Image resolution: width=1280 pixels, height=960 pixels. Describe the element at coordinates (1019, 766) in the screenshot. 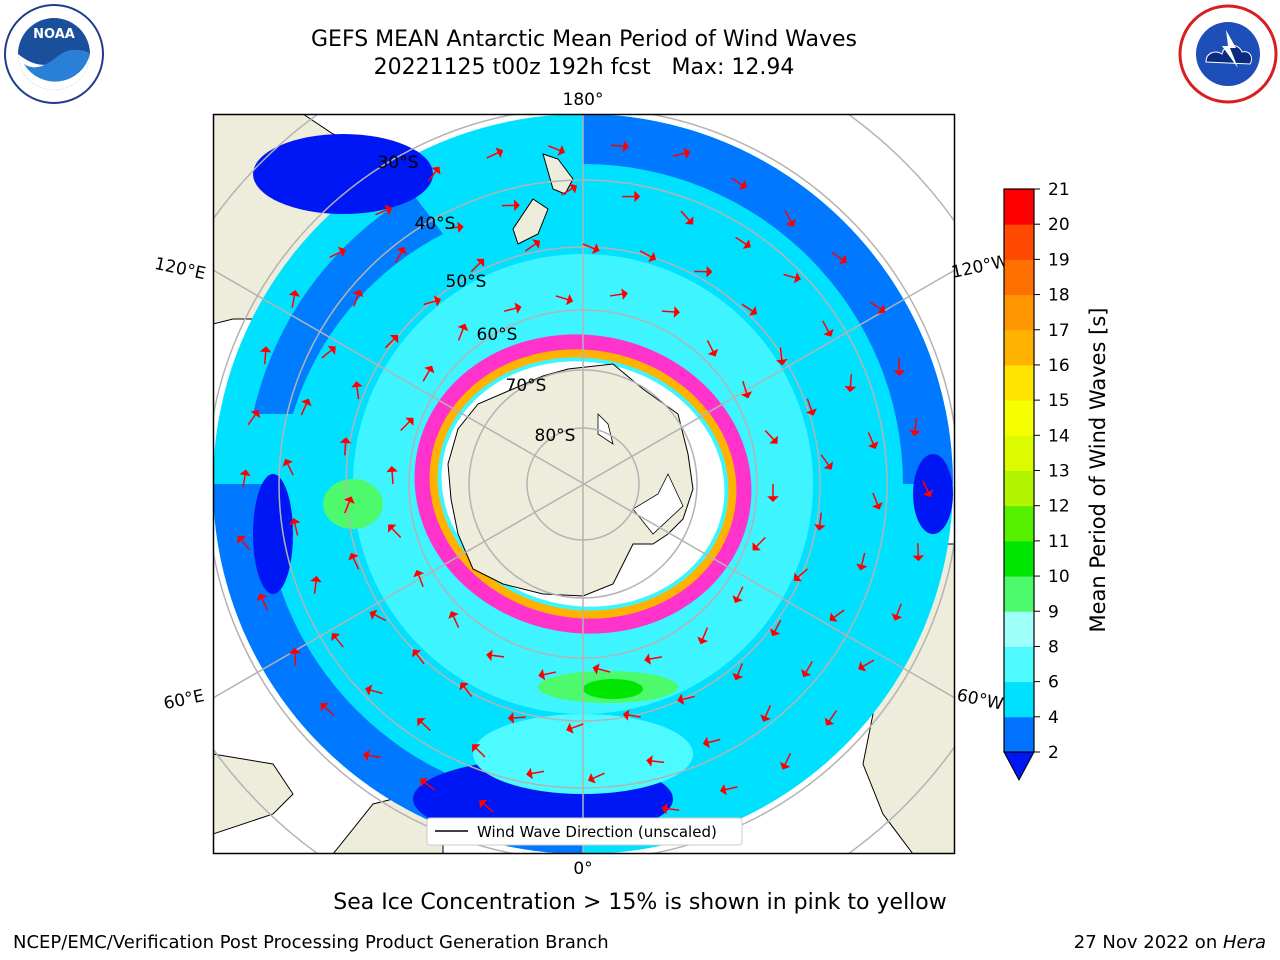

I see `colorbar-under-triangle` at that location.